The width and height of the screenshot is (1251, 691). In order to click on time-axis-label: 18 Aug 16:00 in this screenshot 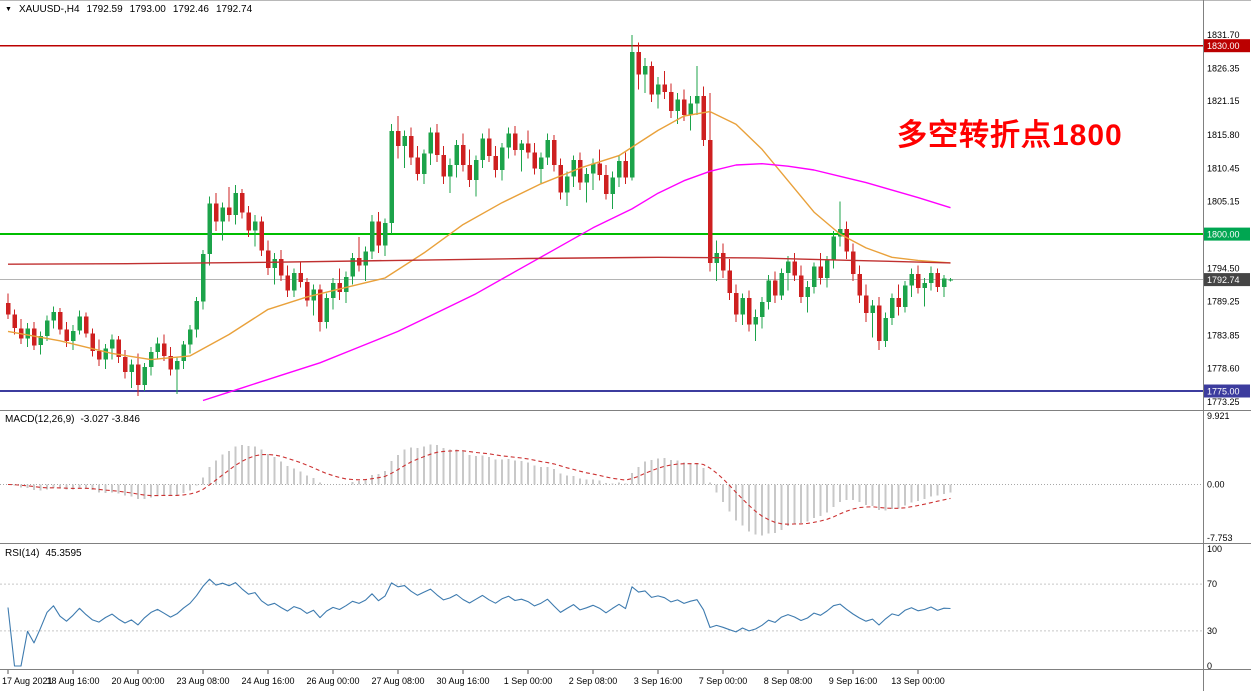, I will do `click(72, 681)`.